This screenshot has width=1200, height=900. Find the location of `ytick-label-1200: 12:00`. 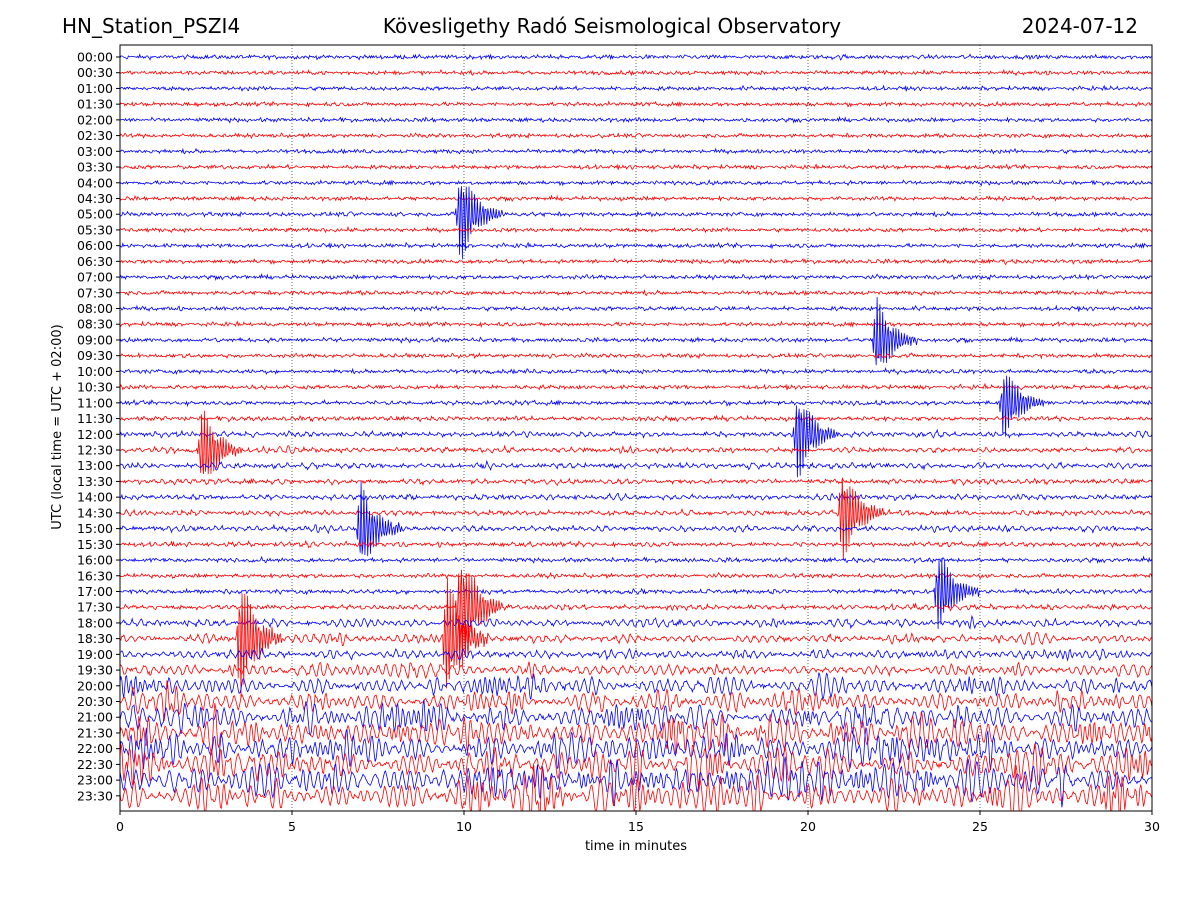

ytick-label-1200: 12:00 is located at coordinates (95, 434).